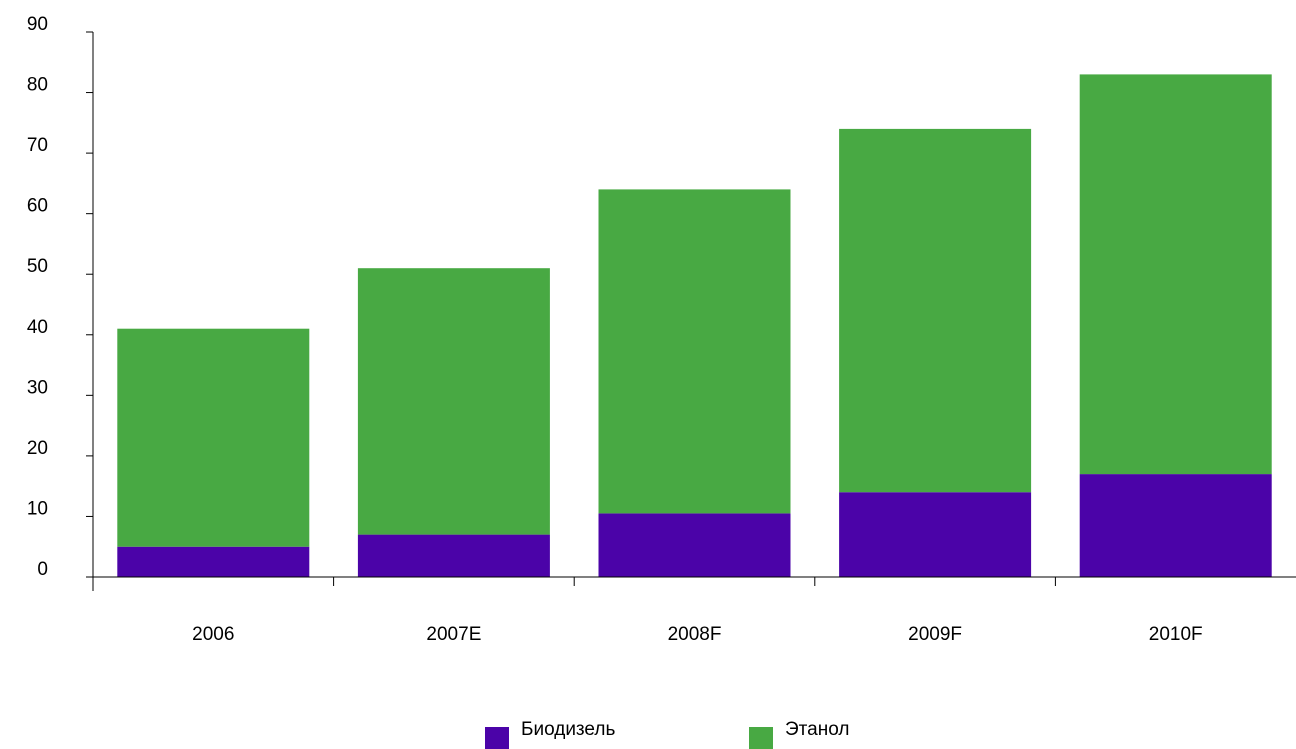 The height and width of the screenshot is (749, 1296). I want to click on legend-label-biodiesel: Биодизель, so click(568, 729).